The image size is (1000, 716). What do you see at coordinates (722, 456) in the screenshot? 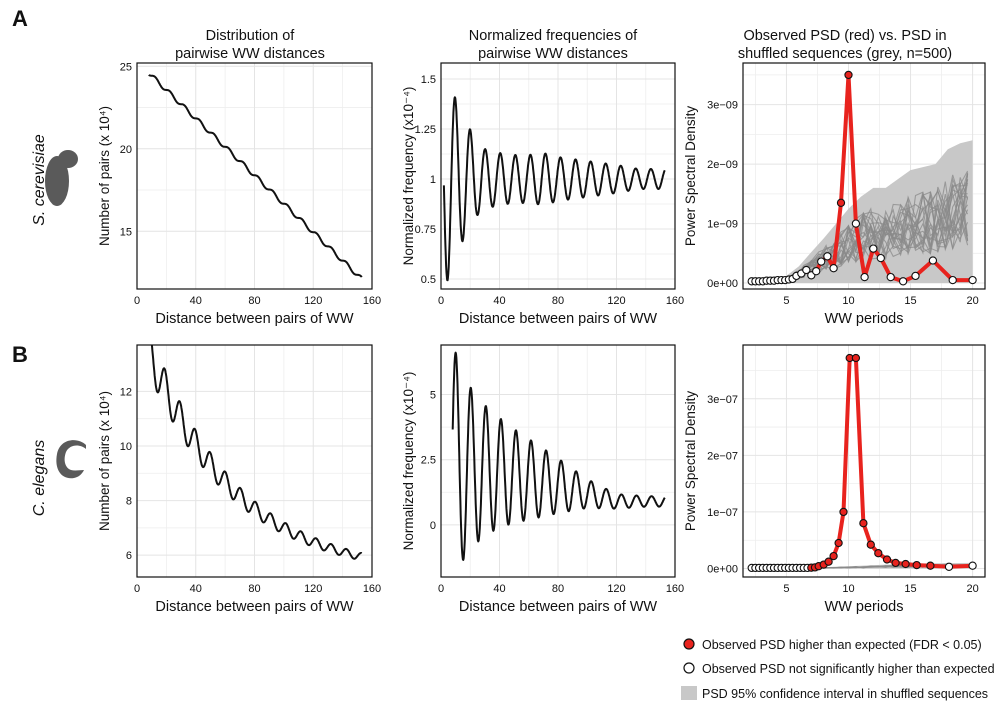
I see `y-tick-label: 2e−07` at bounding box center [722, 456].